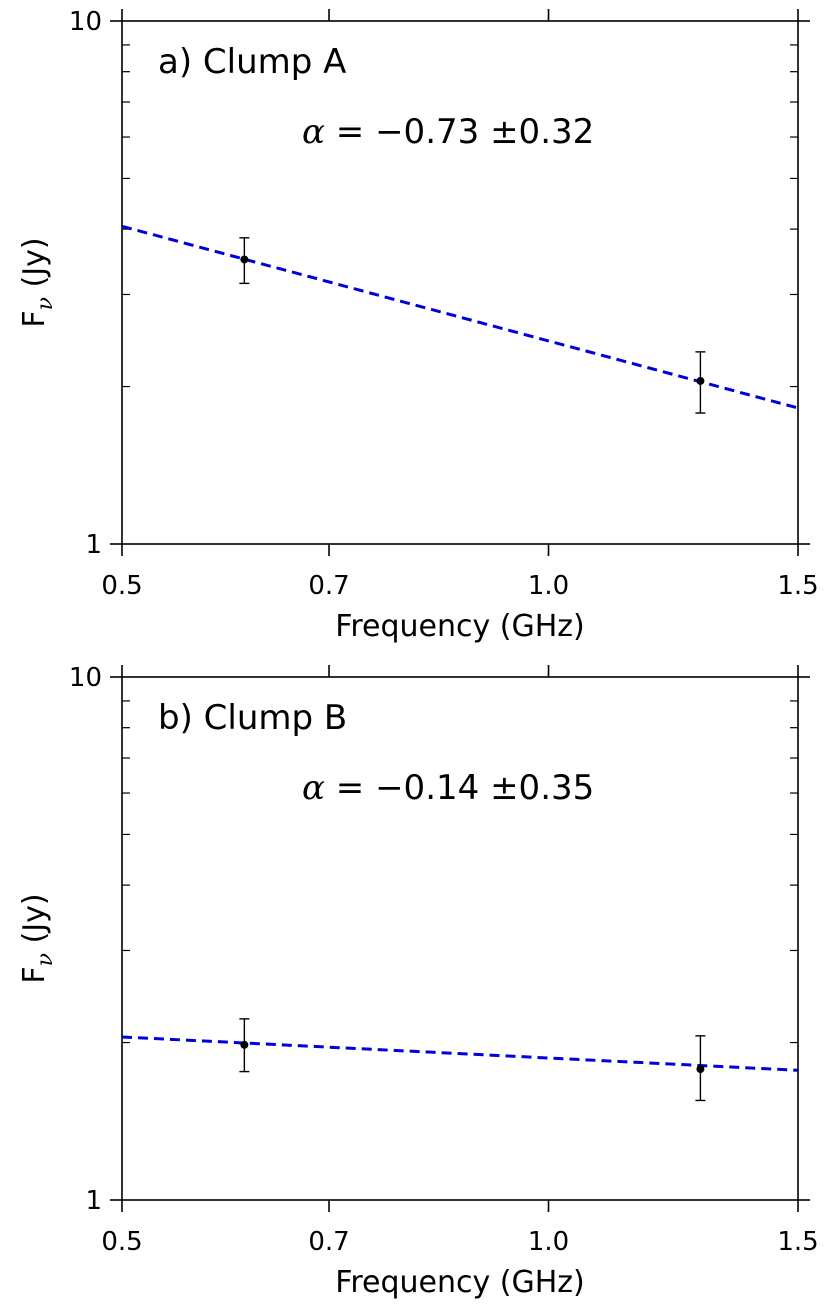  I want to click on spectral-index-annotation: α = −0.73 ±0.32, so click(448, 132).